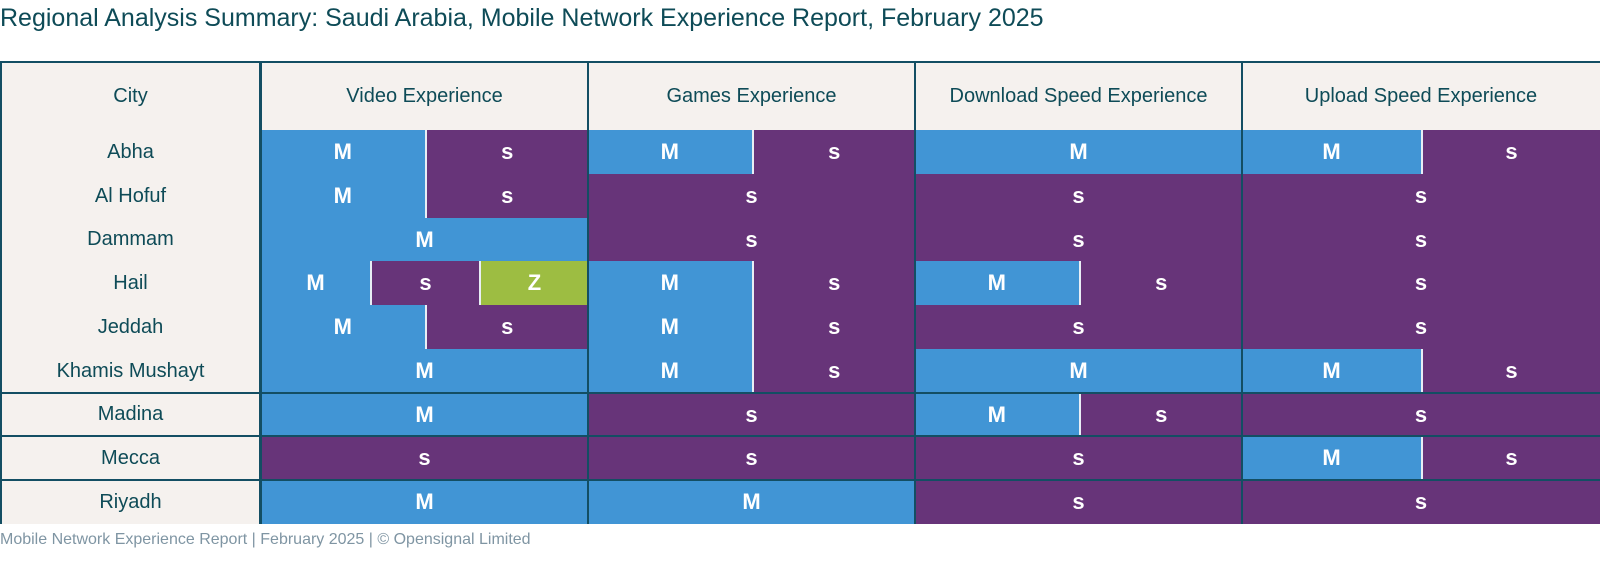 Image resolution: width=1600 pixels, height=565 pixels. What do you see at coordinates (130, 151) in the screenshot?
I see `city-label: Abha` at bounding box center [130, 151].